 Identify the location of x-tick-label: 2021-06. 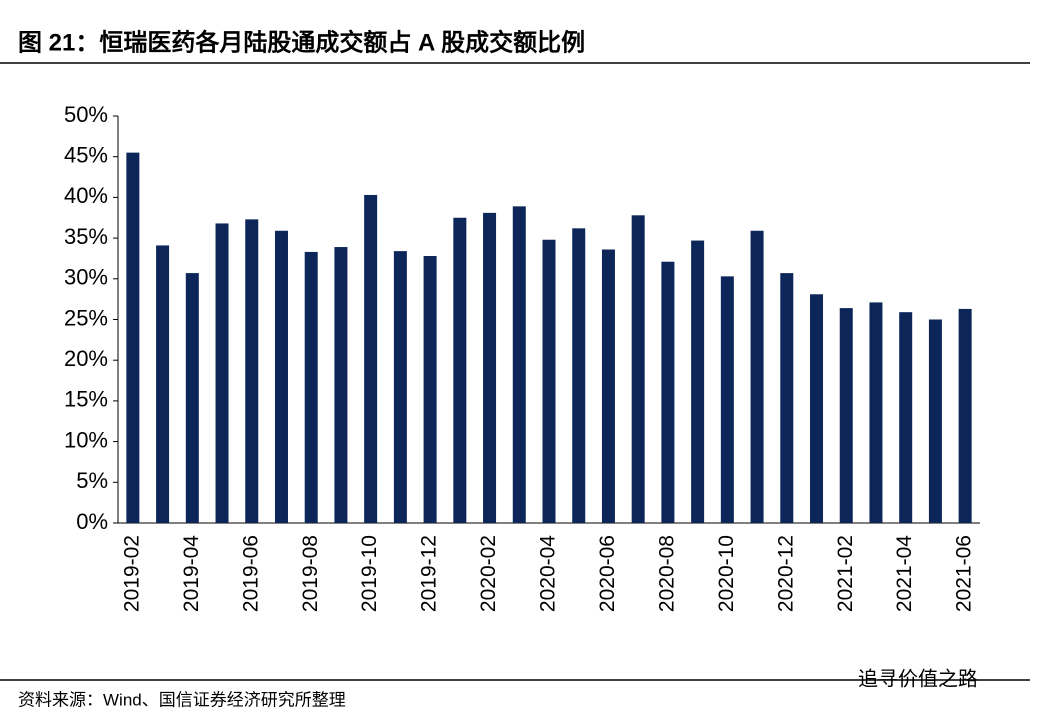
(964, 573).